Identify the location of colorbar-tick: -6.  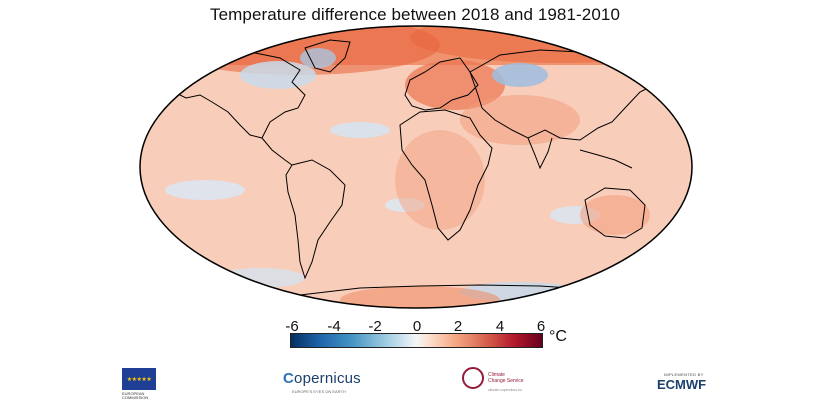
(292, 326).